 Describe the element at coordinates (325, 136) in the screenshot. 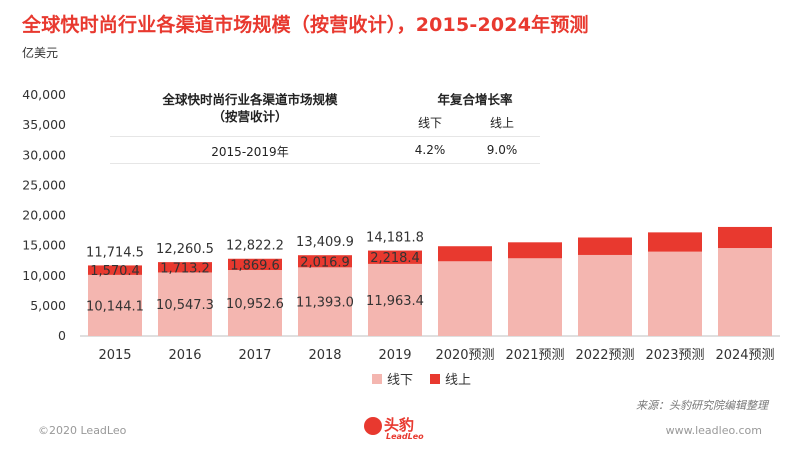

I see `table-divider` at that location.